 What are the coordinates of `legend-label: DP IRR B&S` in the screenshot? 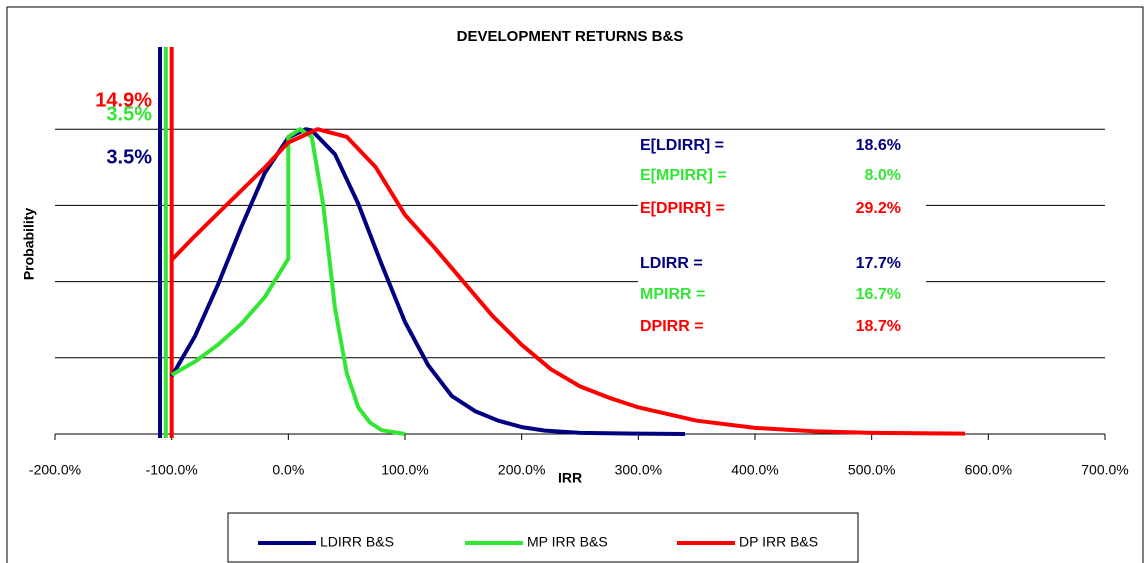 It's located at (778, 542).